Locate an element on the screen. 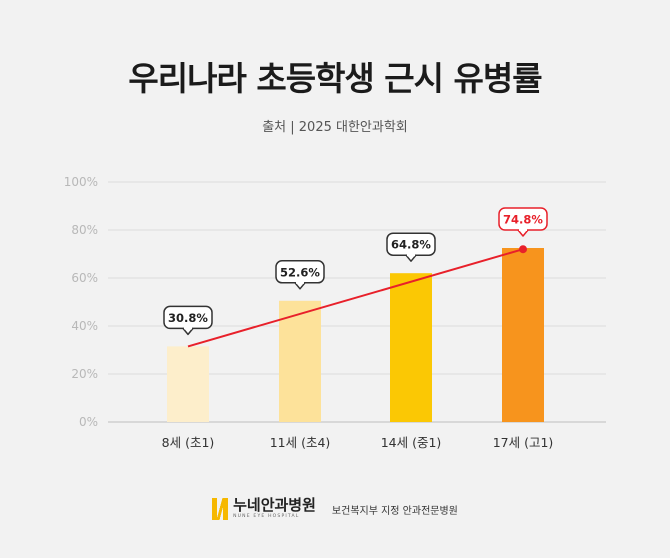 The width and height of the screenshot is (670, 558). y-tick-label: 60% is located at coordinates (84, 278).